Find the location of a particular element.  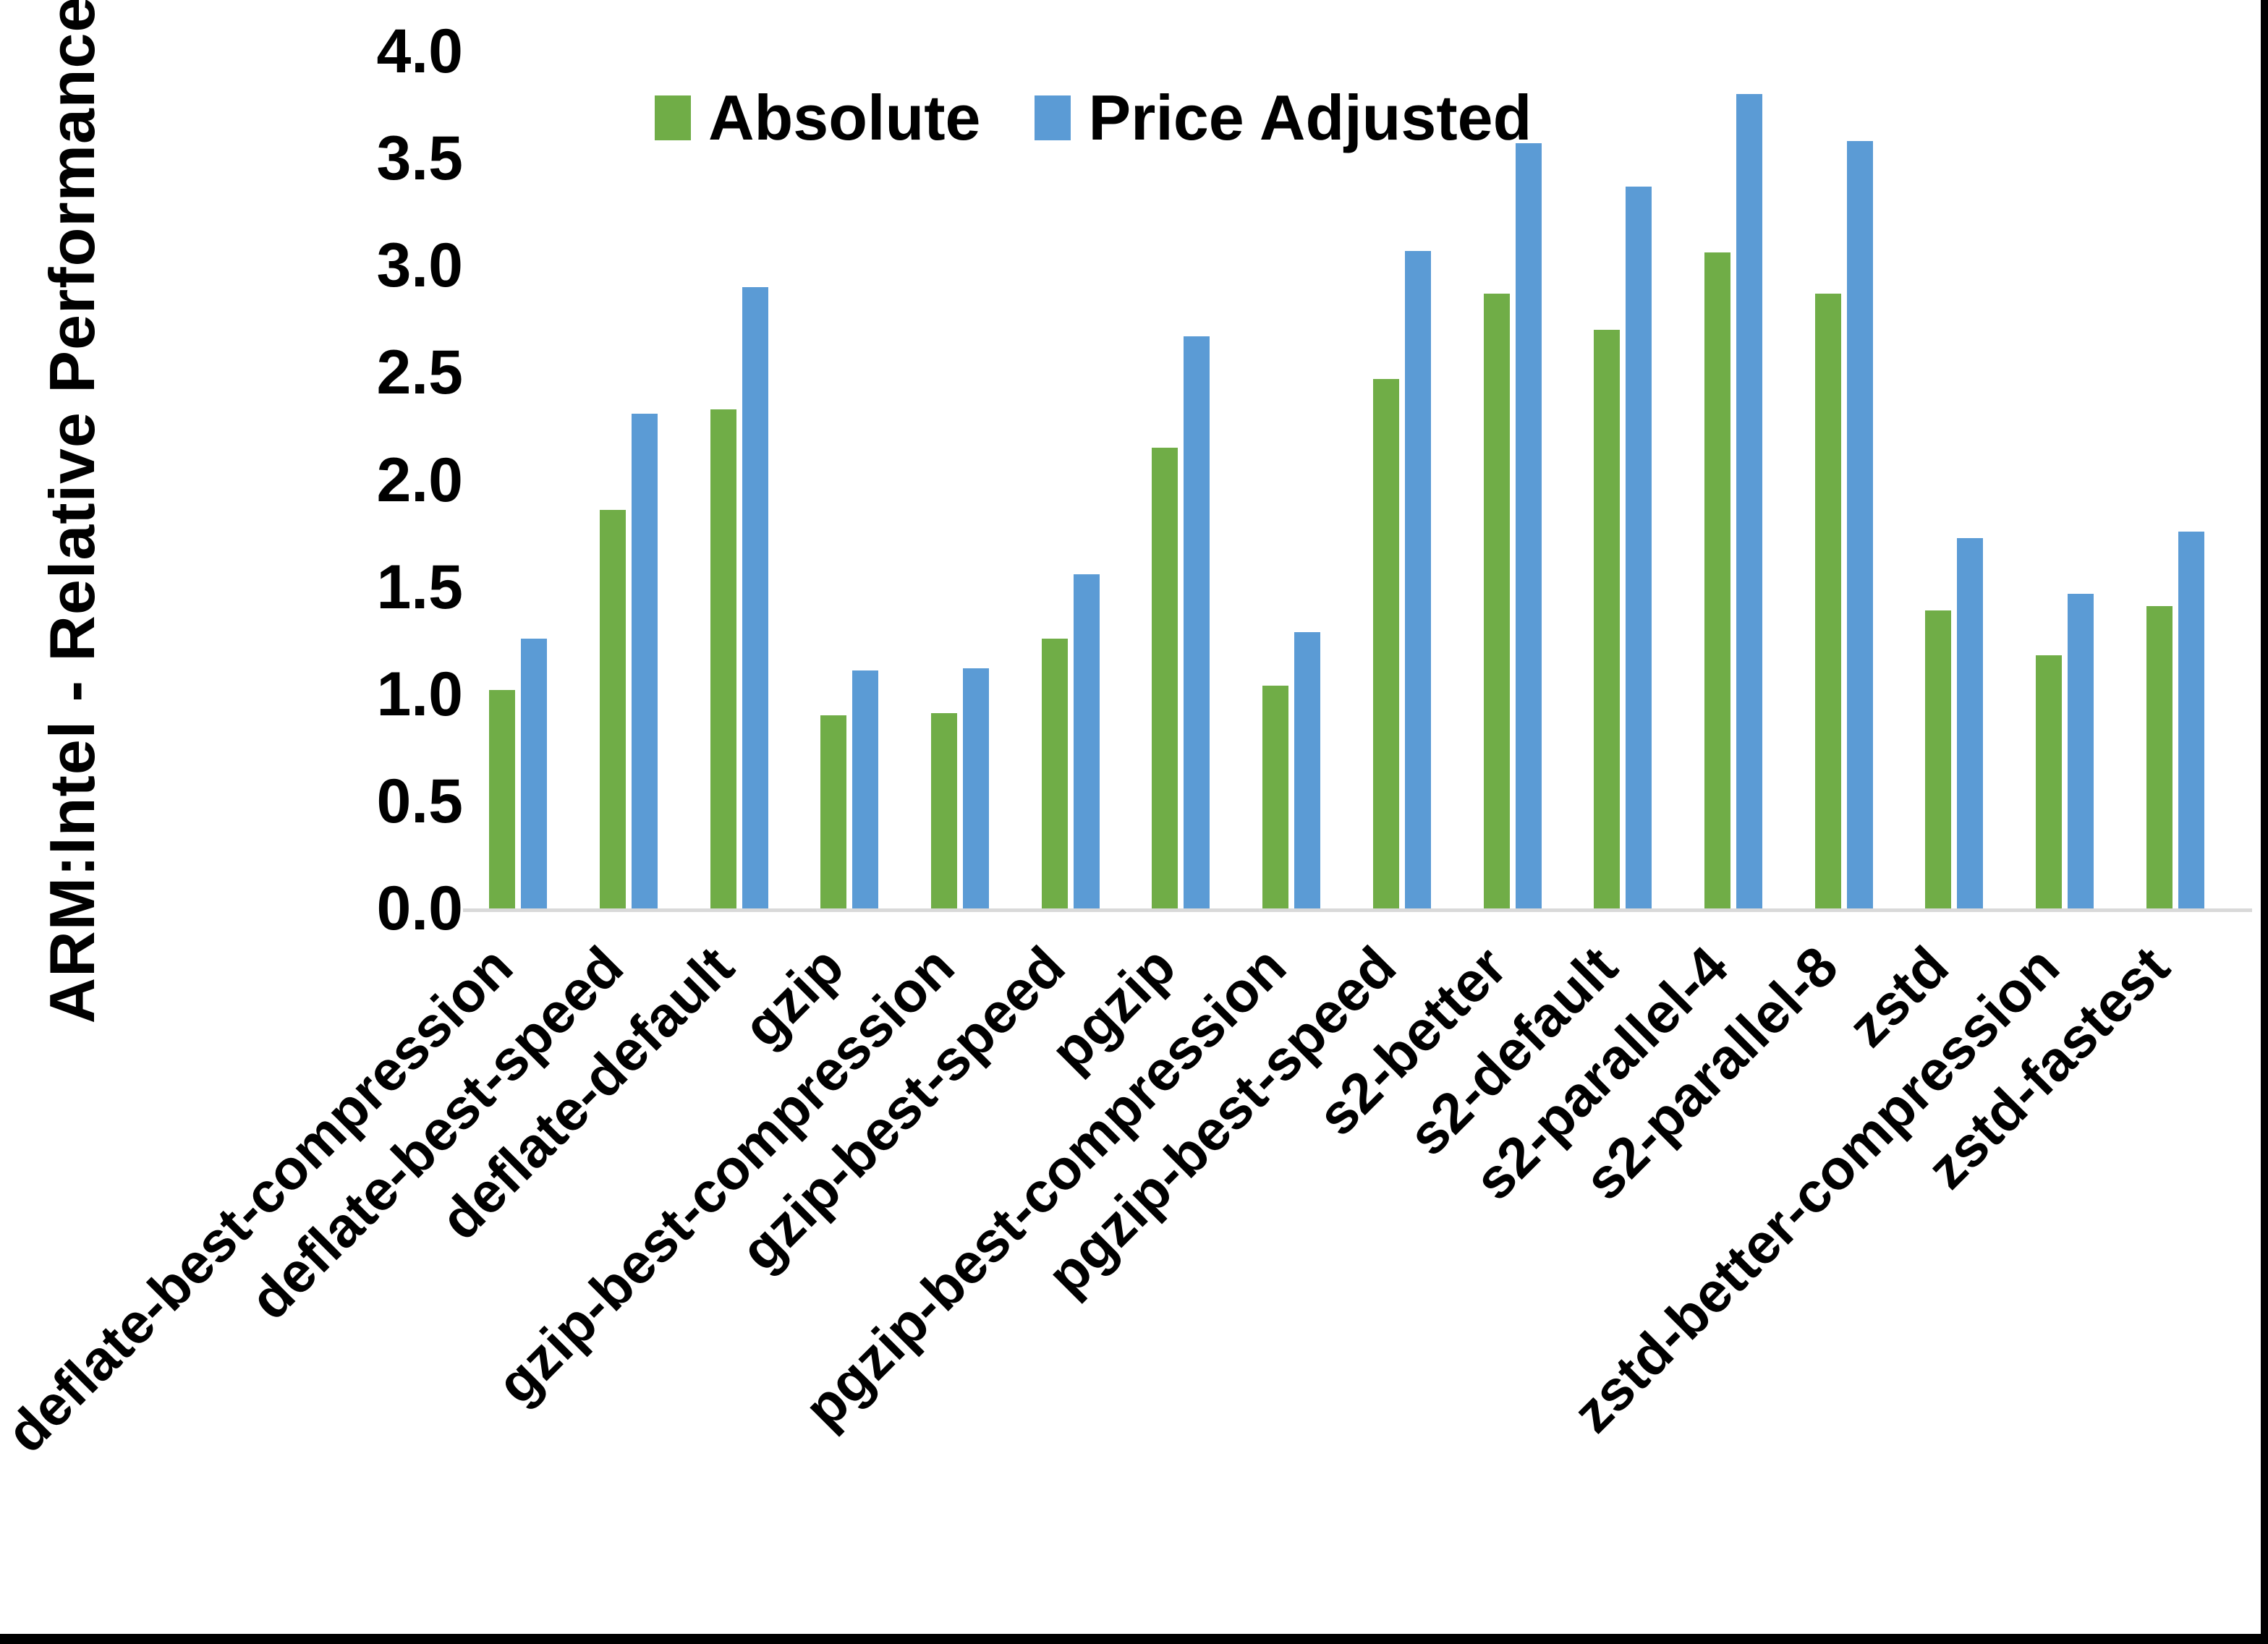

y-tick-label: 0.5 is located at coordinates (419, 801).